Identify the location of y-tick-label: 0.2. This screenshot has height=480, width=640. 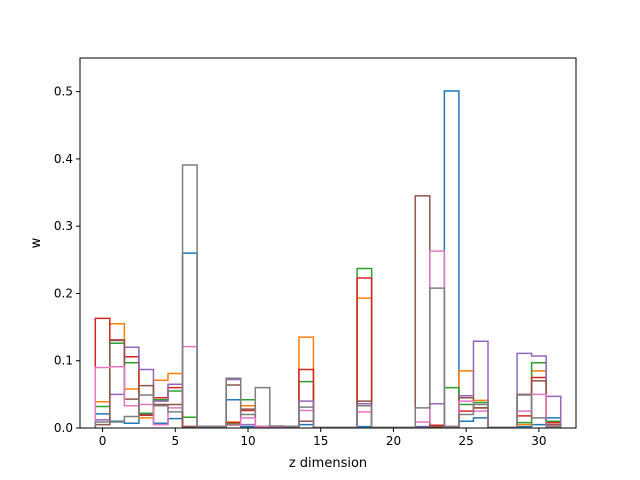
(63, 293).